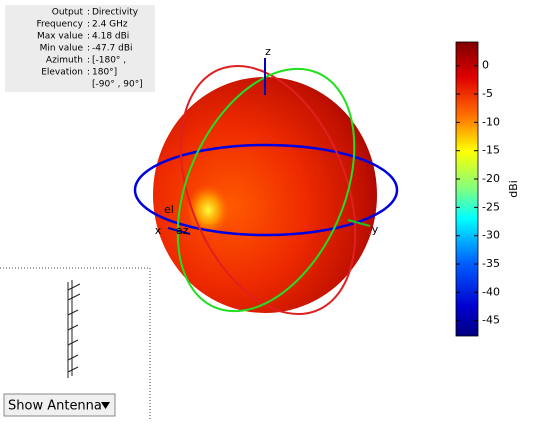 The height and width of the screenshot is (424, 560). What do you see at coordinates (491, 320) in the screenshot?
I see `colorbar-tick-label: -45` at bounding box center [491, 320].